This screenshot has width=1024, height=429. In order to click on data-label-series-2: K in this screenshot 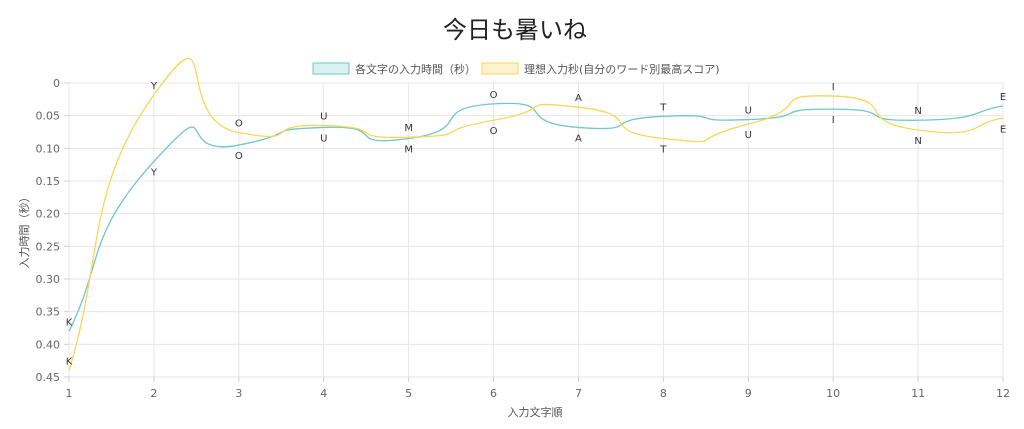, I will do `click(69, 361)`.